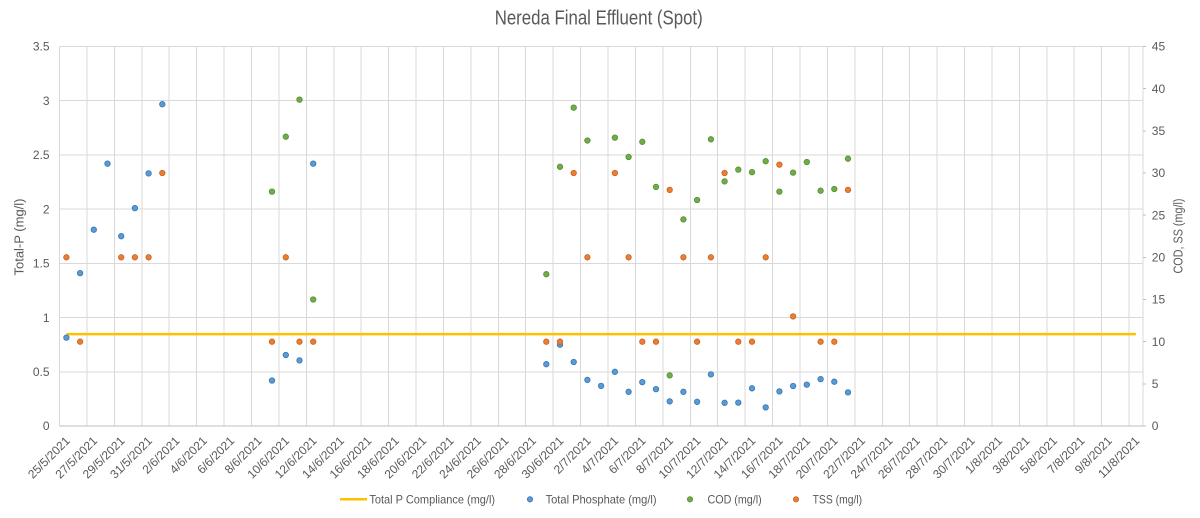  What do you see at coordinates (1159, 173) in the screenshot?
I see `svg-text: 30` at bounding box center [1159, 173].